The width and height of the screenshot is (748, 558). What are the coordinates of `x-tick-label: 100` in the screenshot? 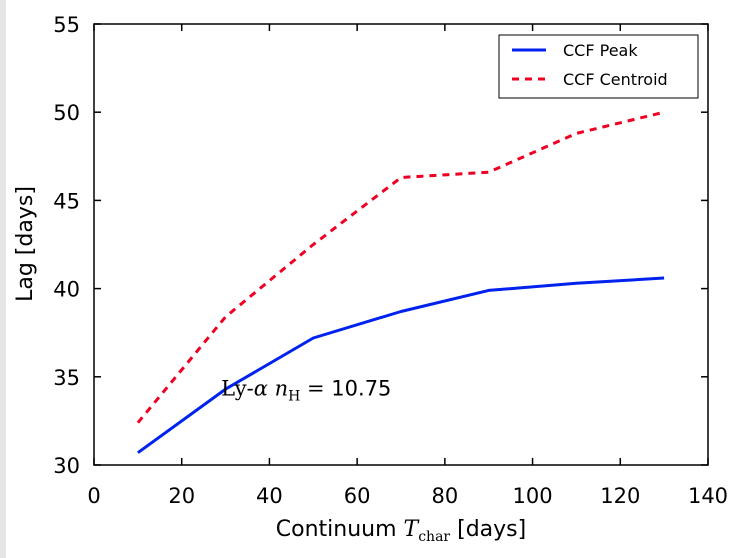 It's located at (533, 496).